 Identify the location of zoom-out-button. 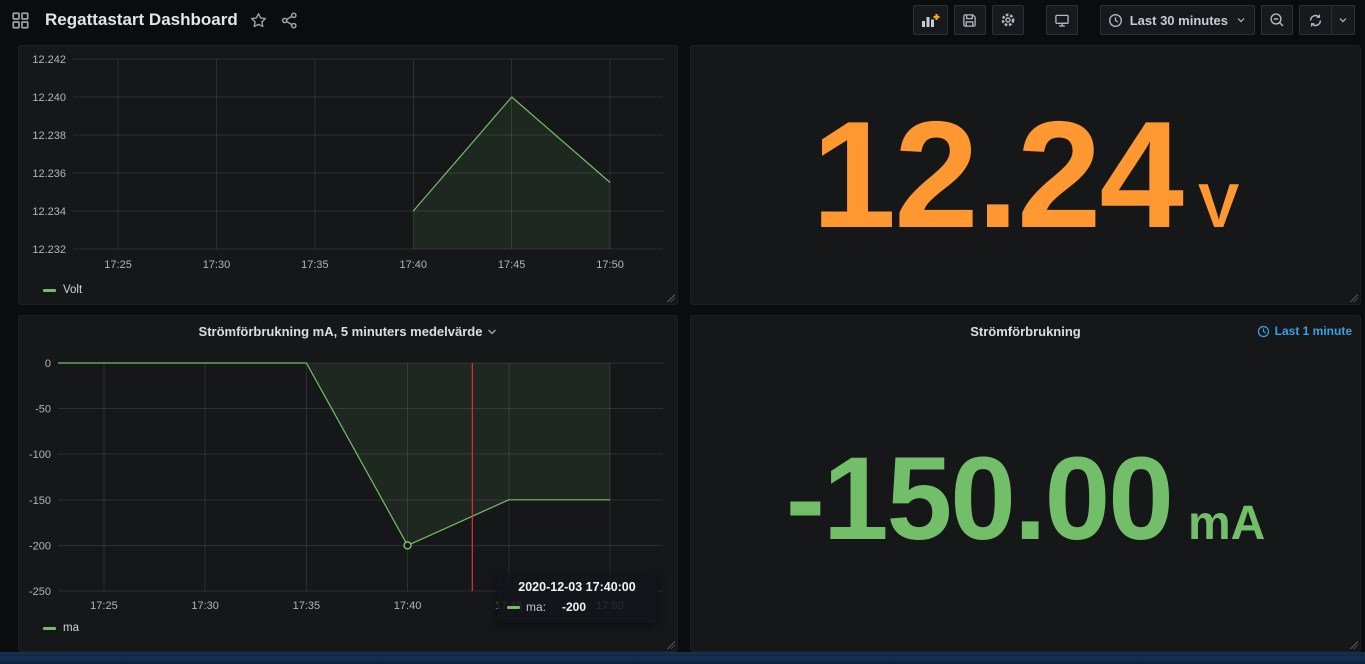
(1277, 20).